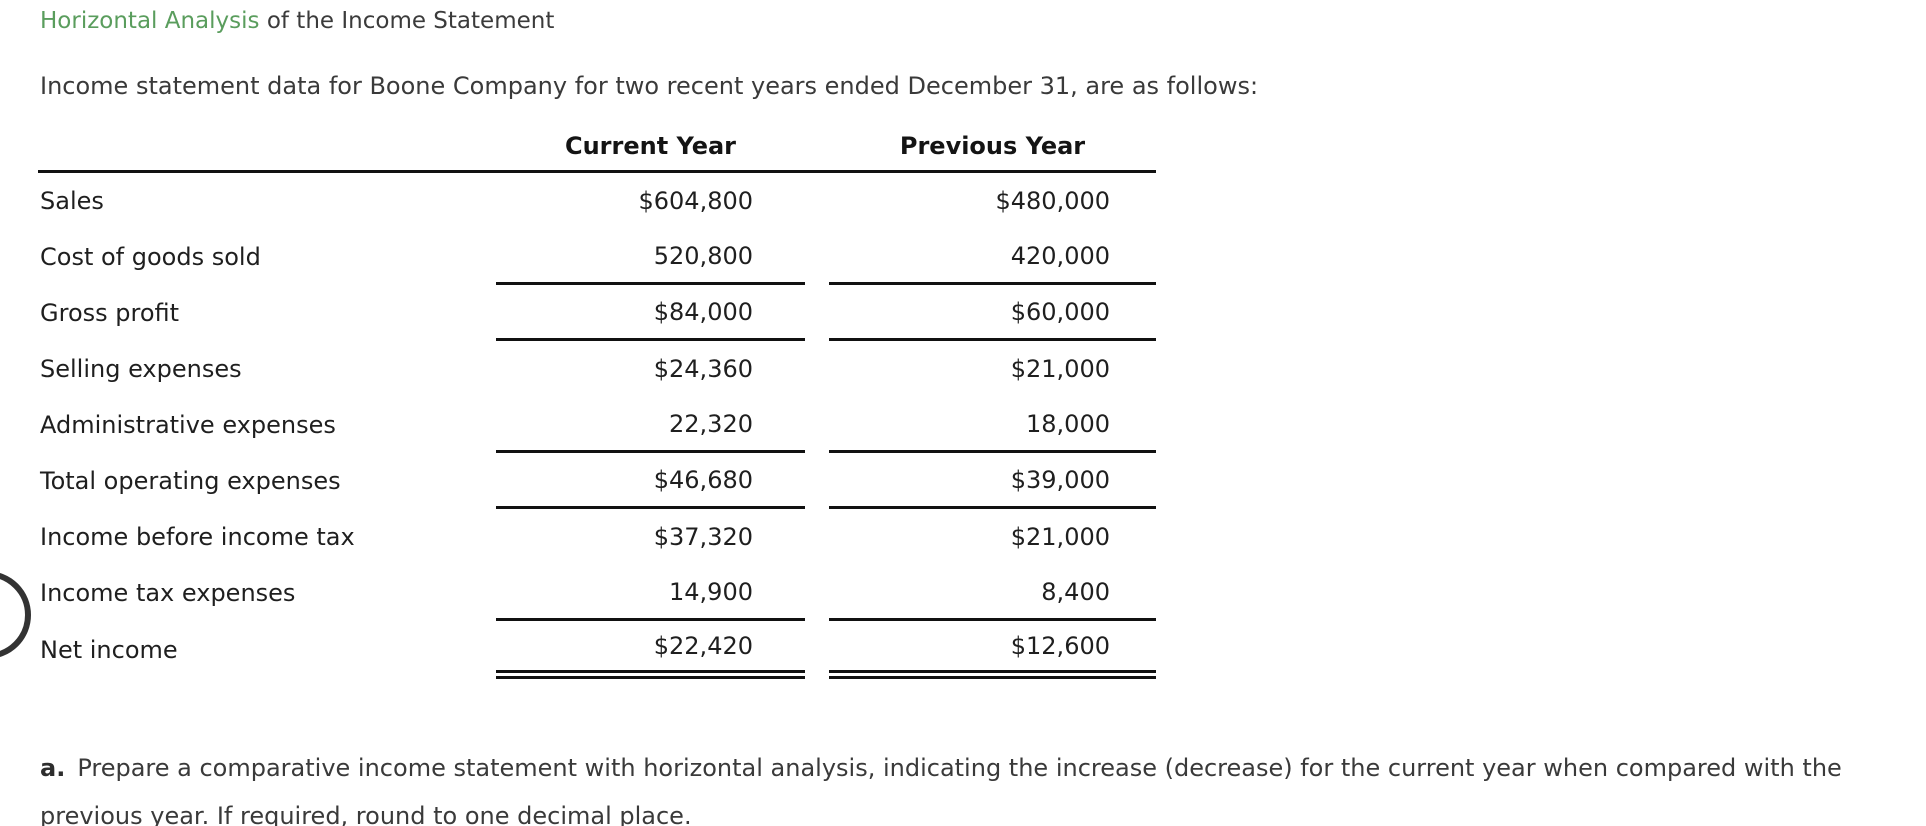 The width and height of the screenshot is (1926, 826). What do you see at coordinates (72, 201) in the screenshot?
I see `row-label: Sales` at bounding box center [72, 201].